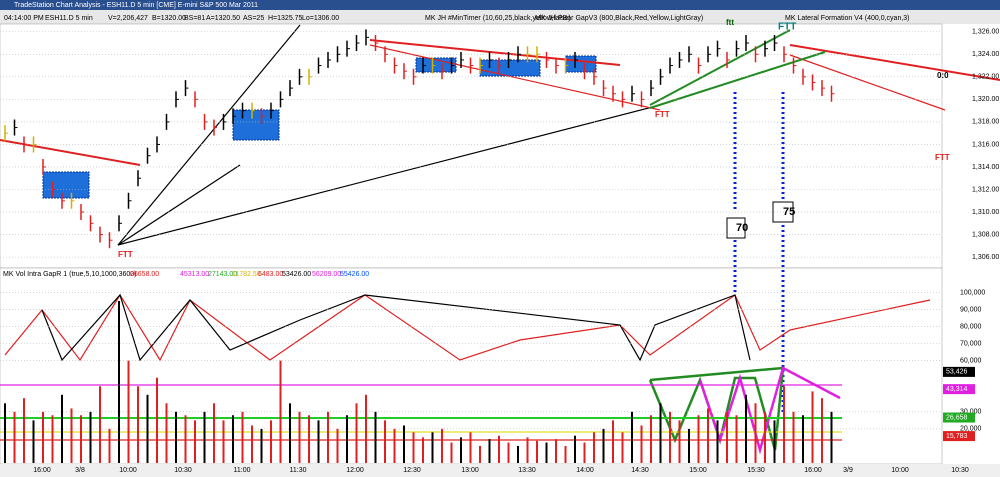  What do you see at coordinates (355, 470) in the screenshot?
I see `x-tick-label: 12:00` at bounding box center [355, 470].